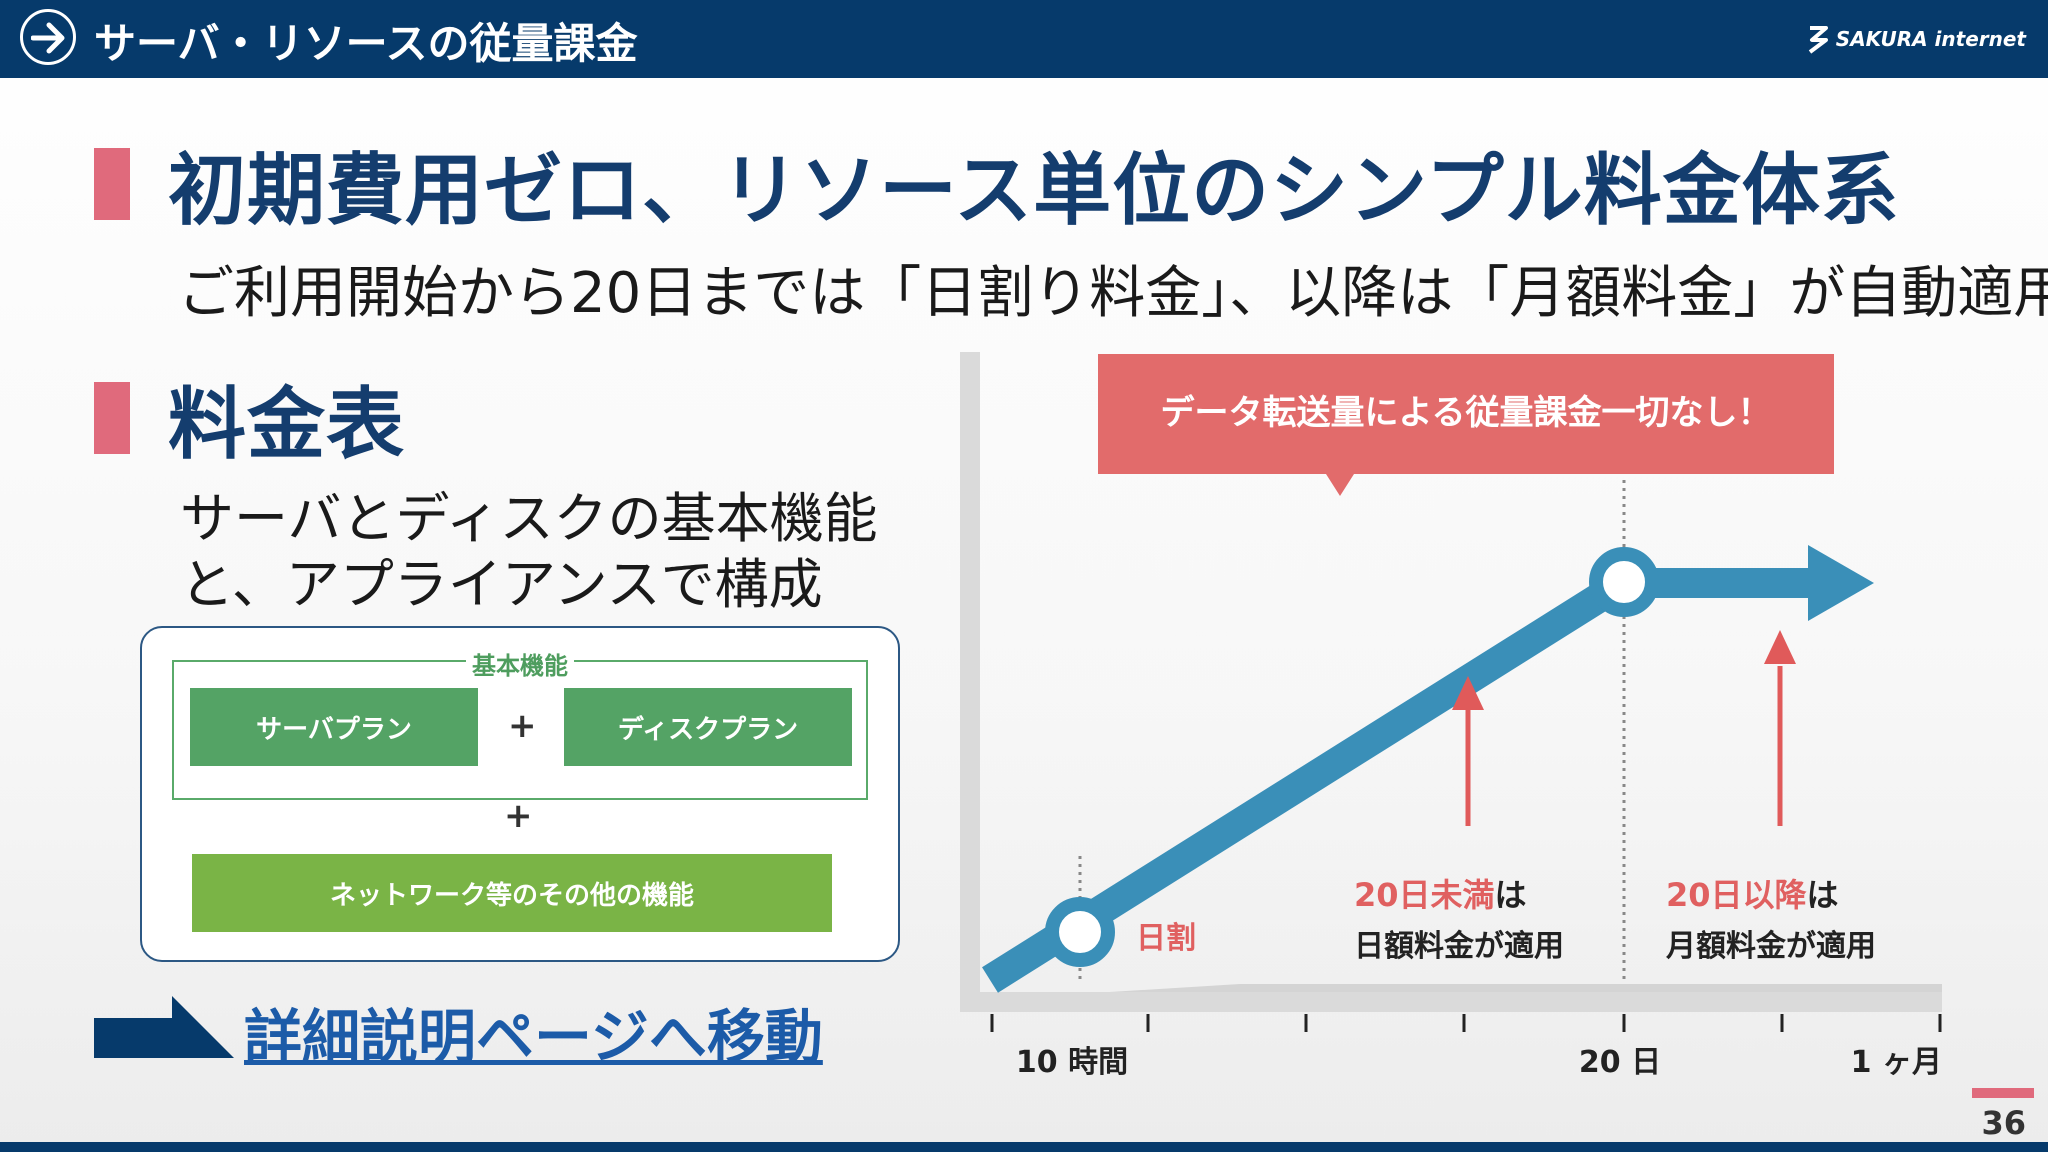 The image size is (2048, 1152). What do you see at coordinates (1466, 1023) in the screenshot?
I see `x-axis-ticks` at bounding box center [1466, 1023].